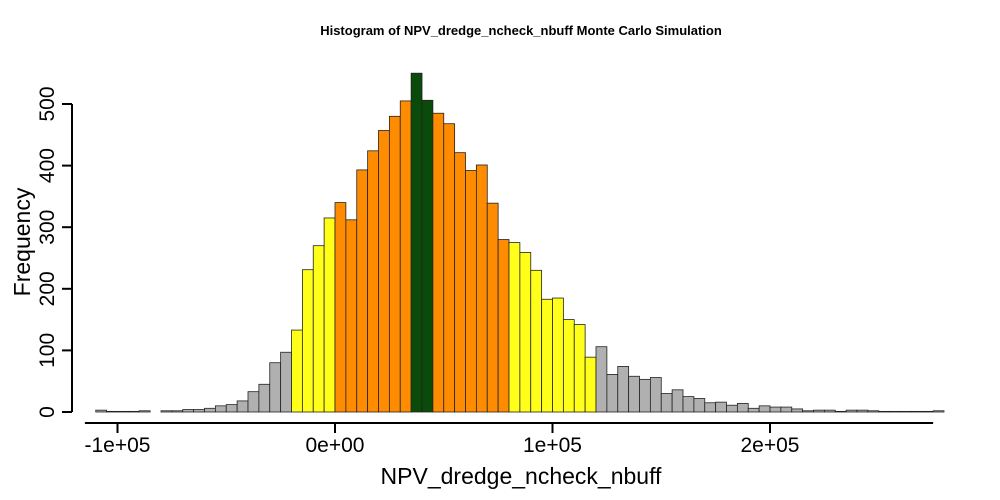 The image size is (1000, 500). I want to click on y-tick-label: 300, so click(47, 227).